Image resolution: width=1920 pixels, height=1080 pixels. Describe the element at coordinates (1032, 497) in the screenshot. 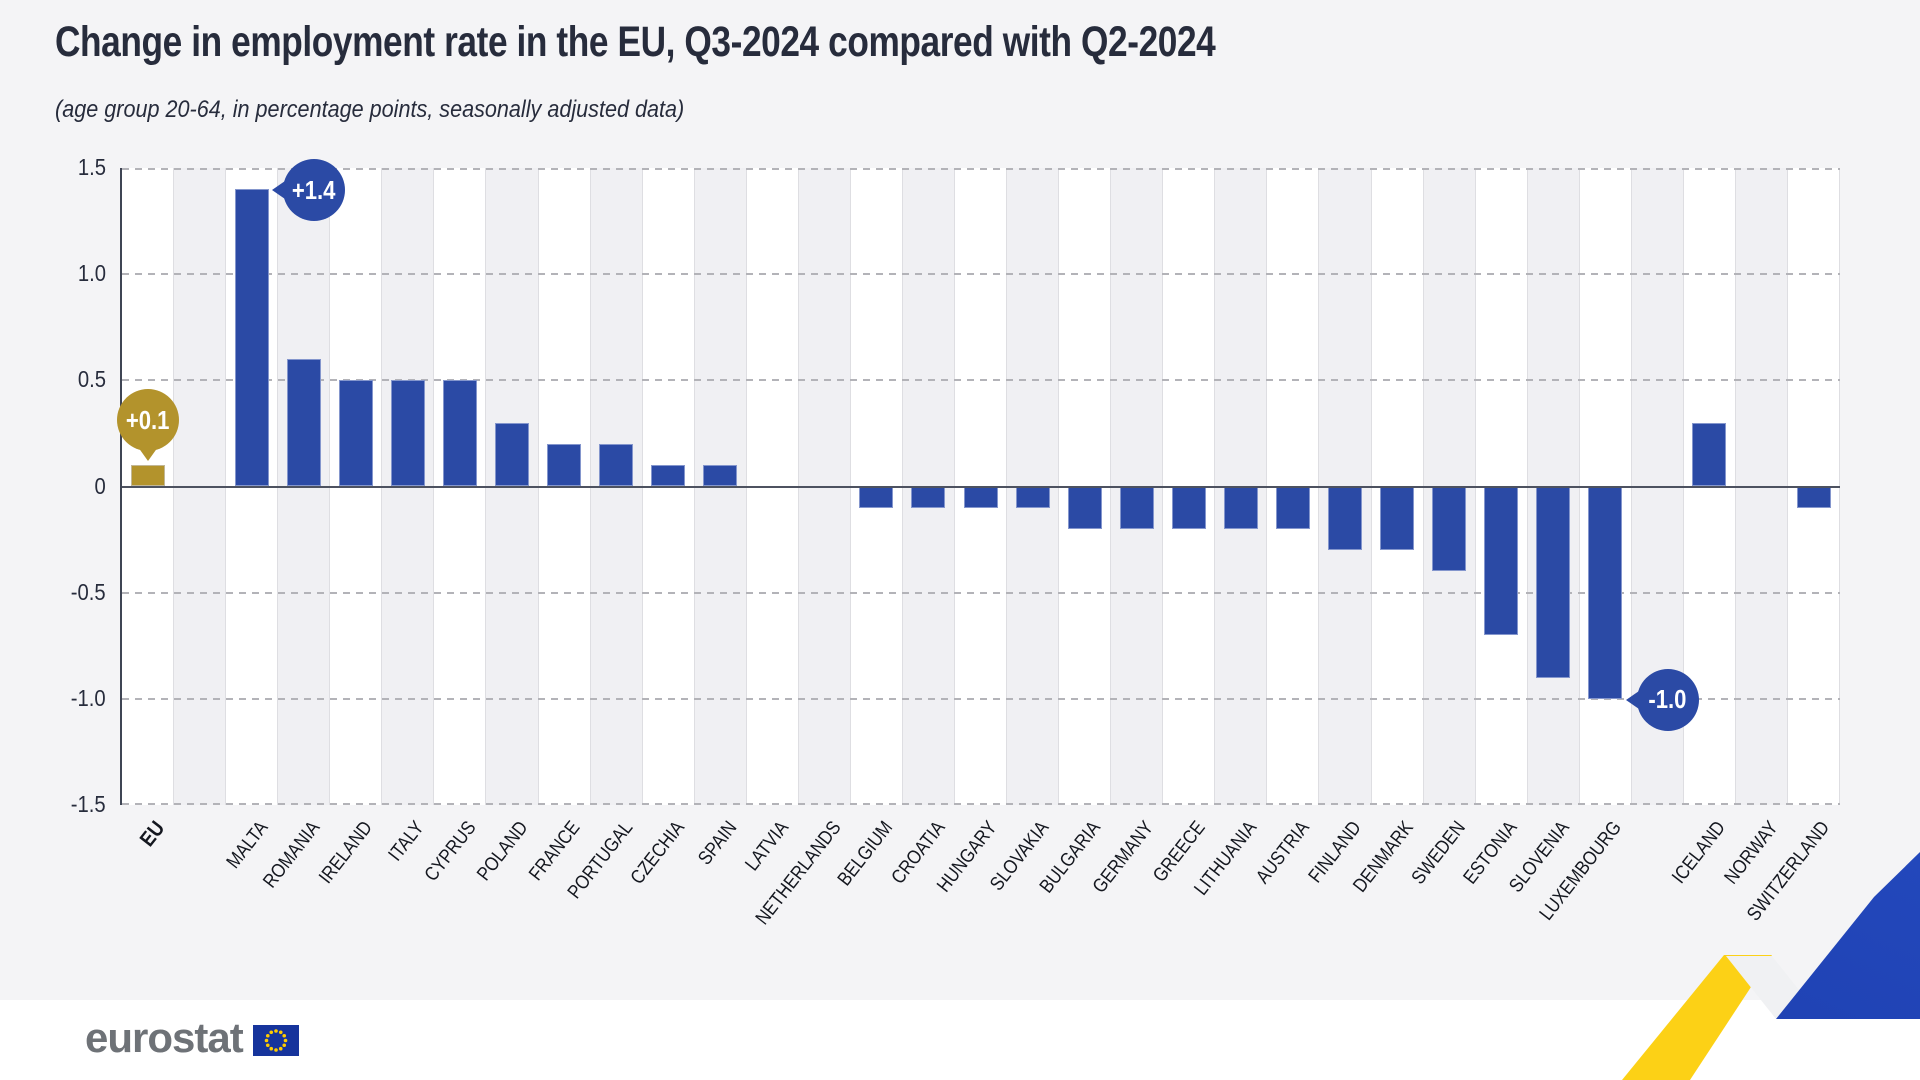

I see `bar-slovakia` at that location.